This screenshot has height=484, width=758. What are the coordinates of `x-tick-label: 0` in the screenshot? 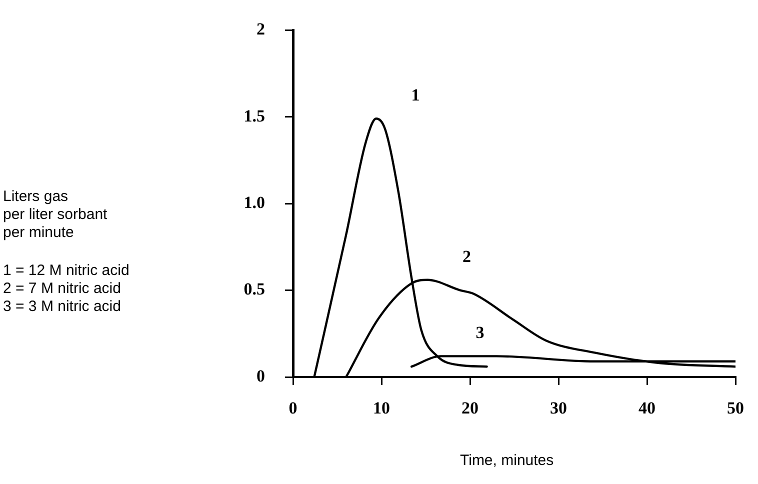 It's located at (293, 408).